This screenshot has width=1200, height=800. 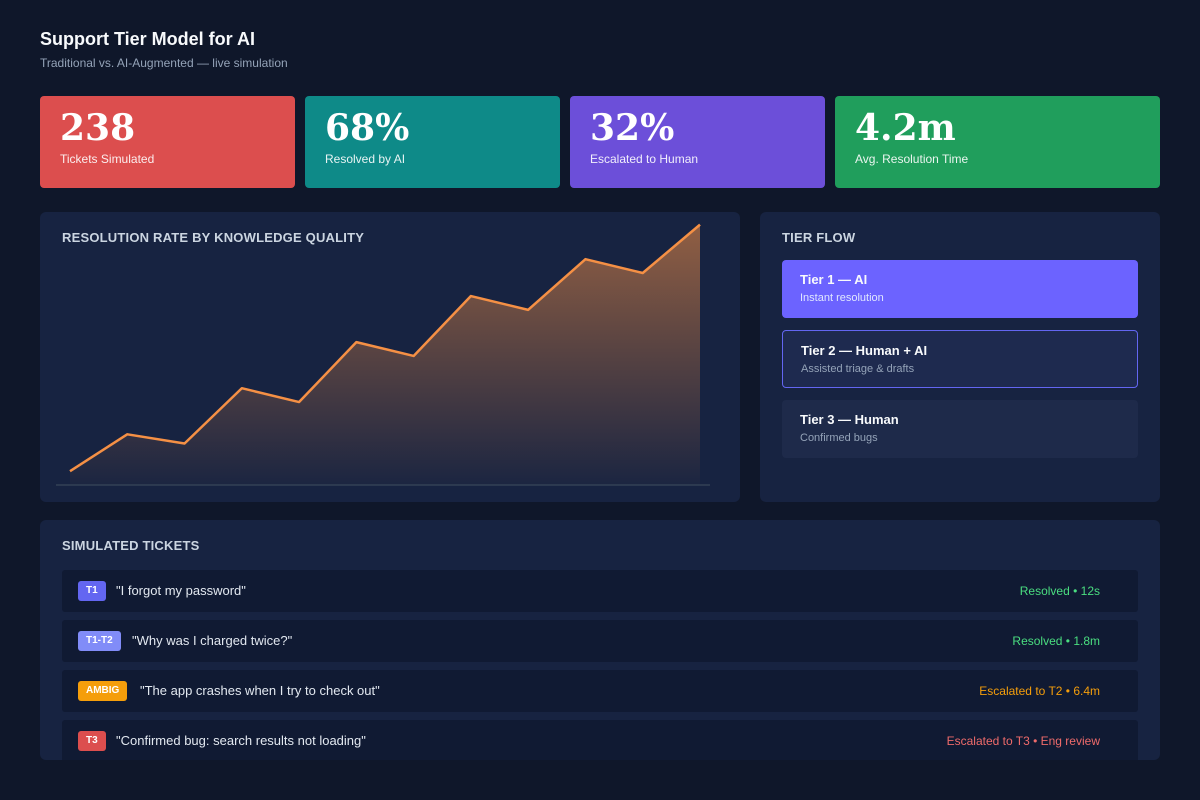 I want to click on ticket-status: Escalated to T3 • Eng review, so click(x=1023, y=741).